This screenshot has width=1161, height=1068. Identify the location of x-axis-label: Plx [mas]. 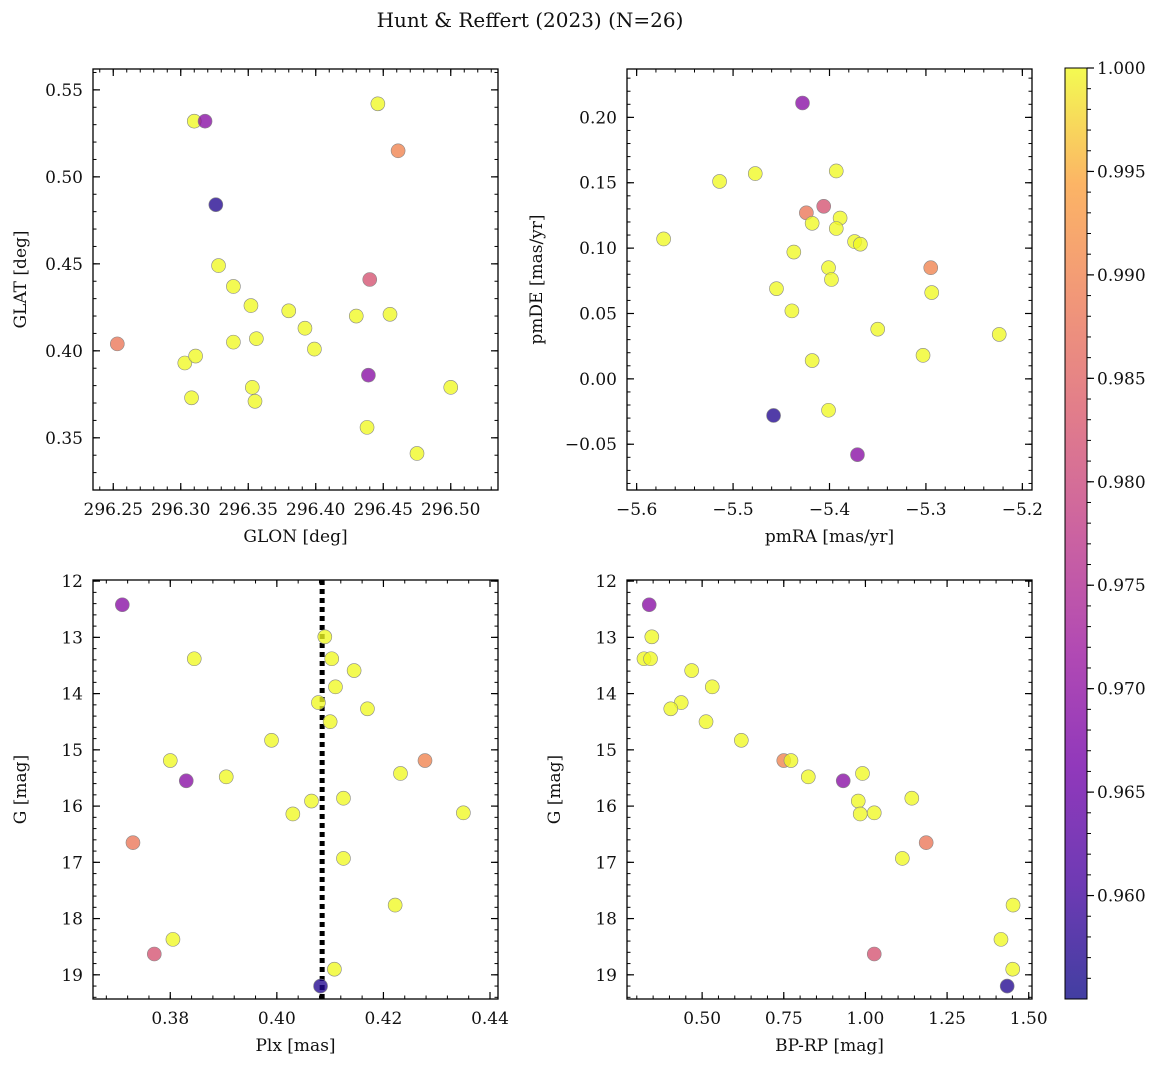
(295, 1046).